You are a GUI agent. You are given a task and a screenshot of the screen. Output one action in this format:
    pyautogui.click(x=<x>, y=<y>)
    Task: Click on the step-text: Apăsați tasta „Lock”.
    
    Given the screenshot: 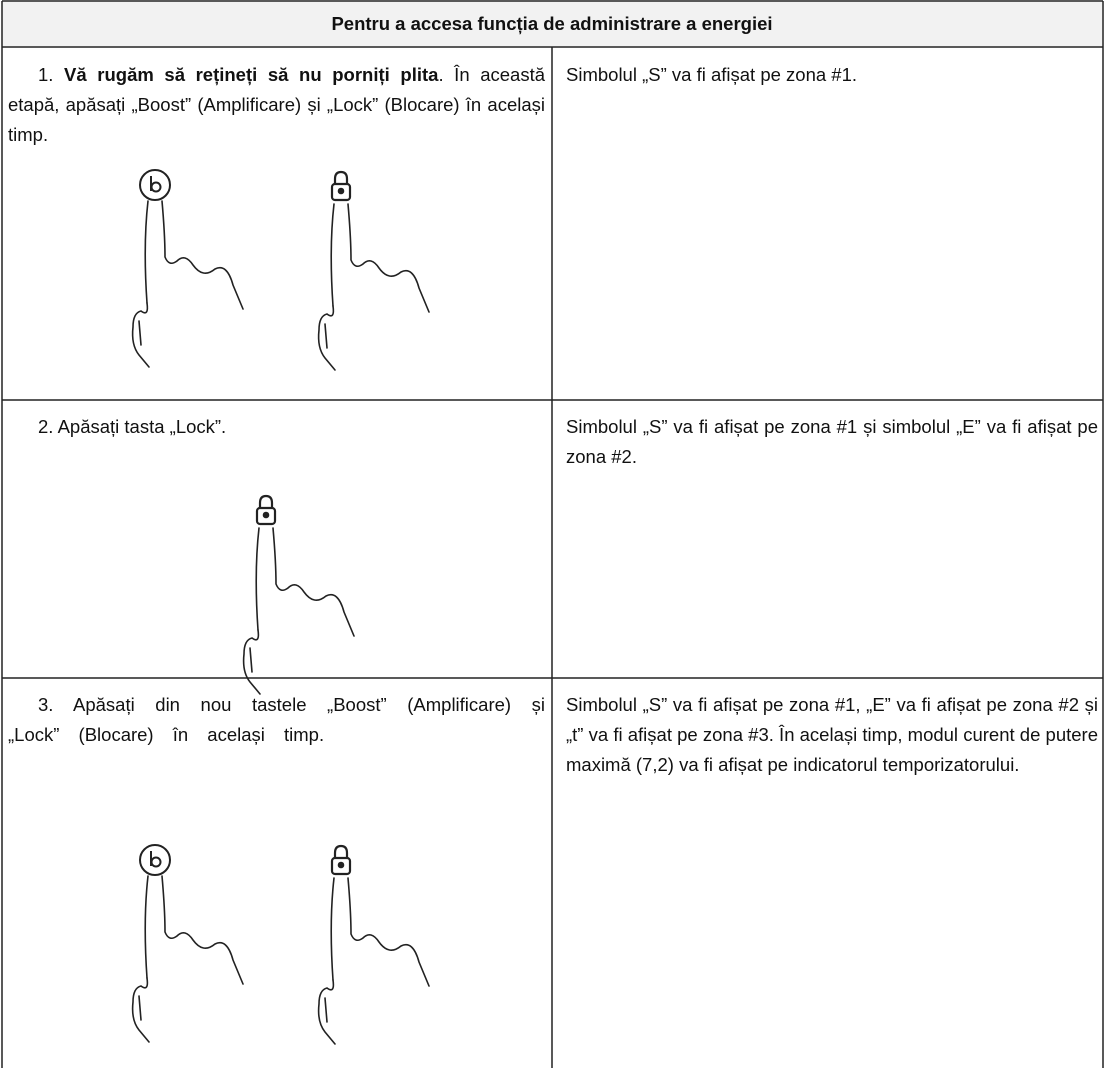 What is the action you would take?
    pyautogui.click(x=142, y=426)
    